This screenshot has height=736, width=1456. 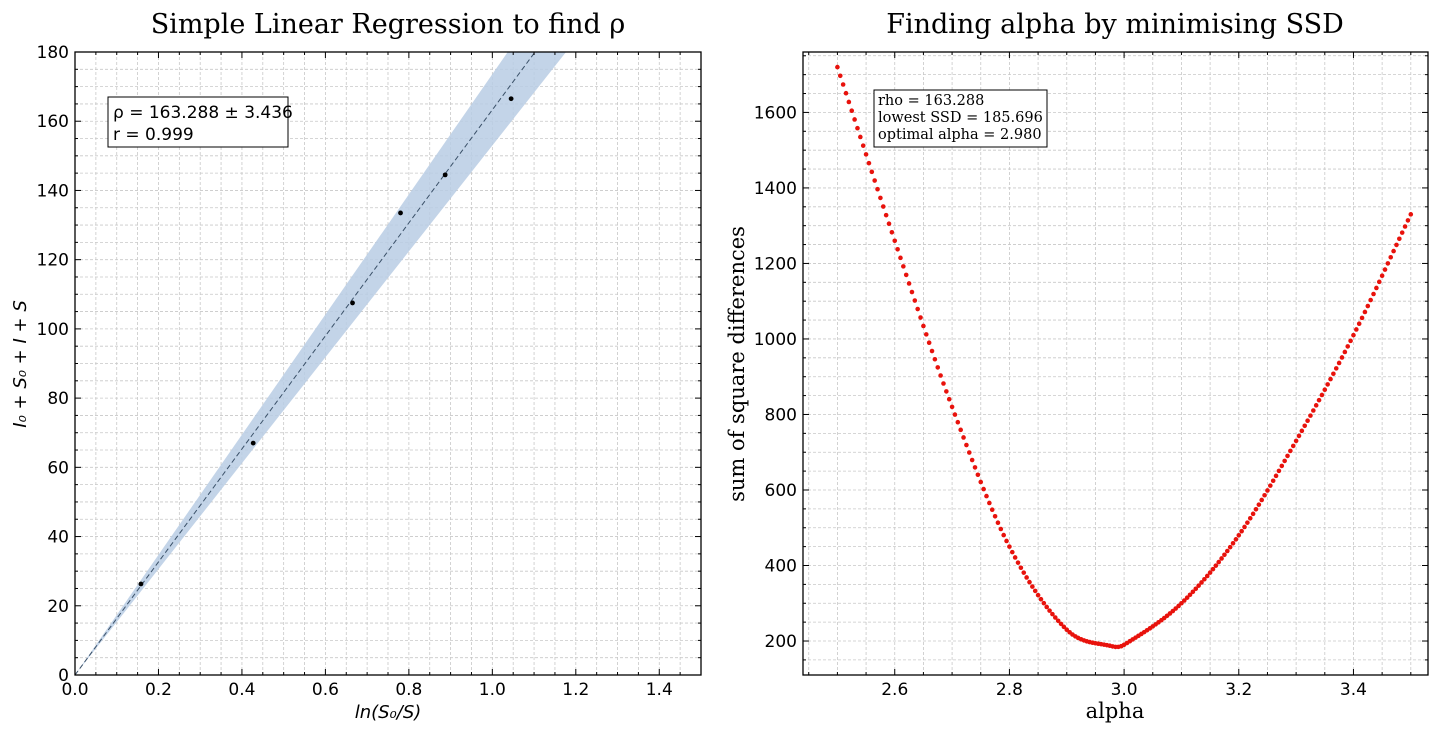 I want to click on left-y-tick-label: 140, so click(x=53, y=191).